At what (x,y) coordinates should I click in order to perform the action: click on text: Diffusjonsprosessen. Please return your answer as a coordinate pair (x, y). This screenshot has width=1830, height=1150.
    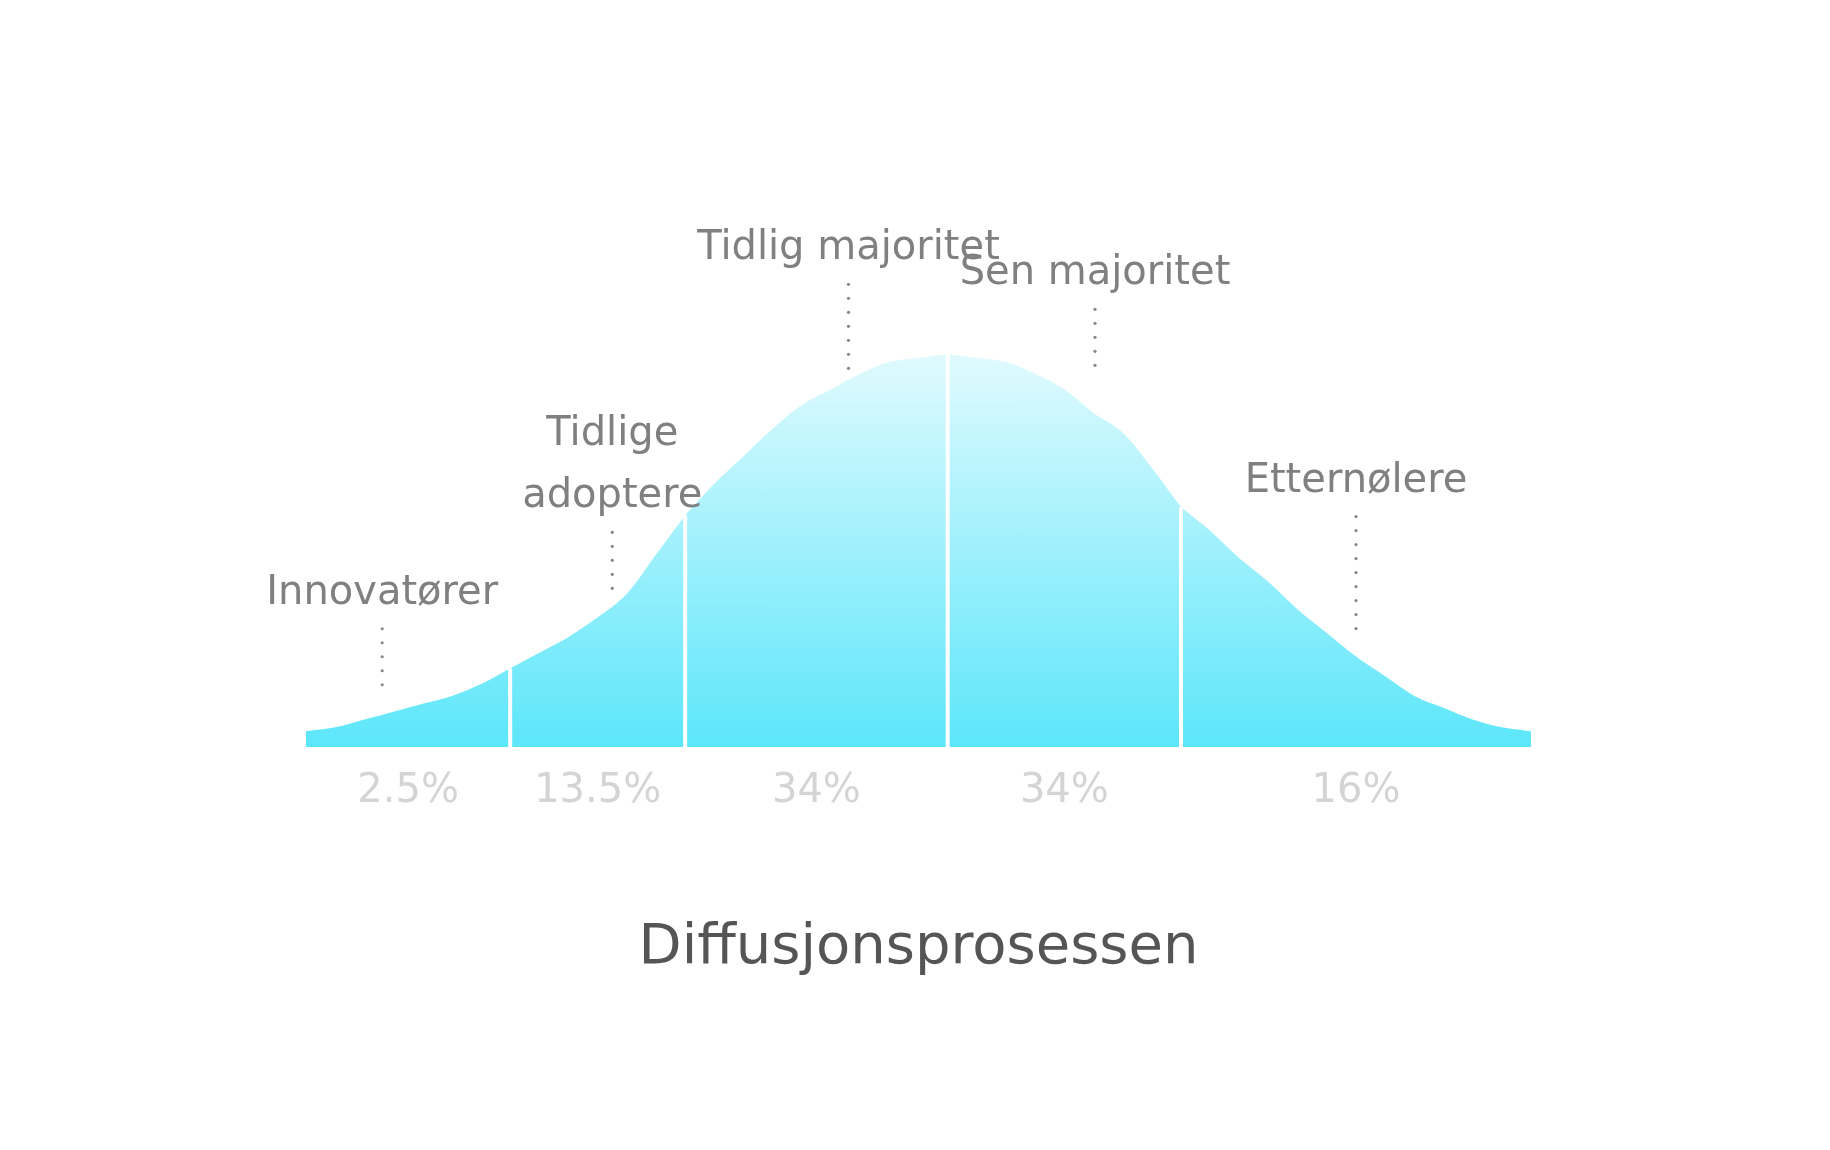
    Looking at the image, I should click on (918, 943).